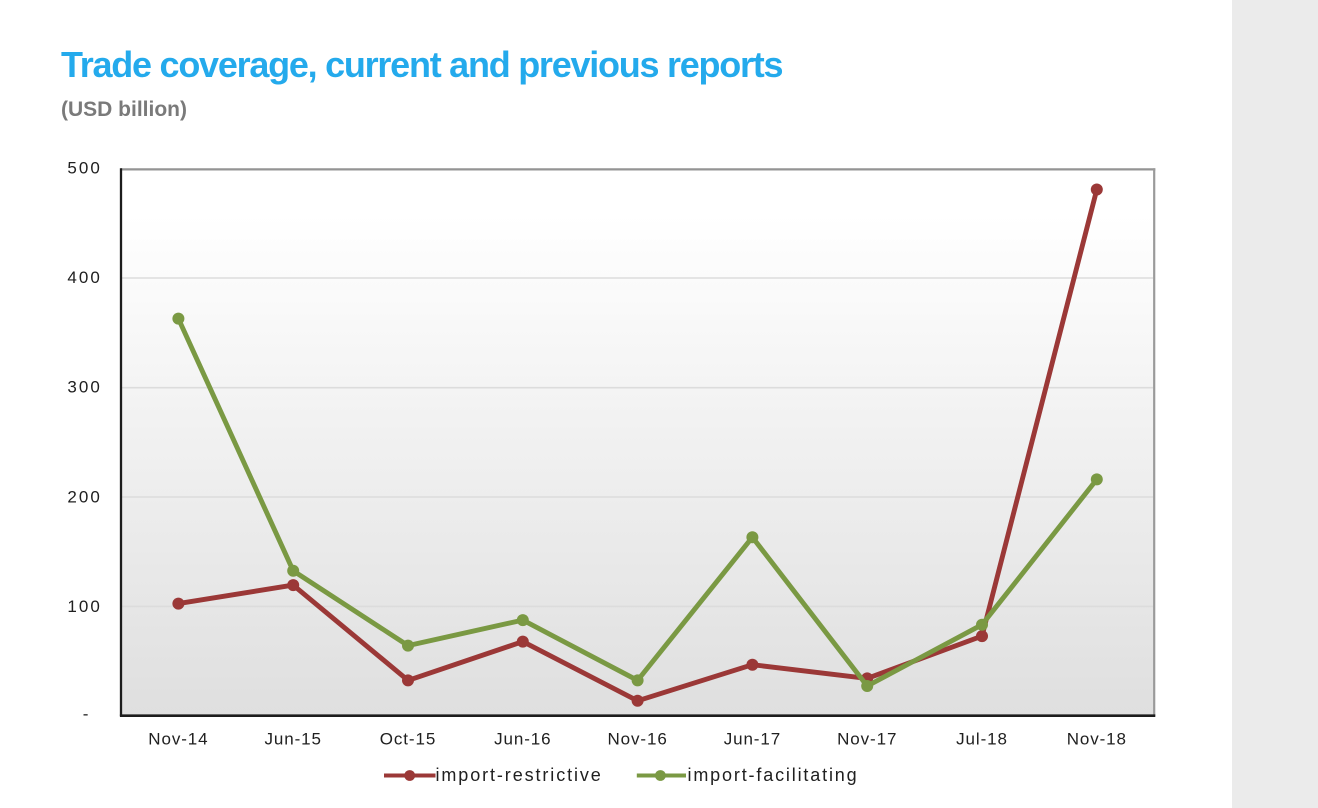  I want to click on svg-text: 200, so click(84, 496).